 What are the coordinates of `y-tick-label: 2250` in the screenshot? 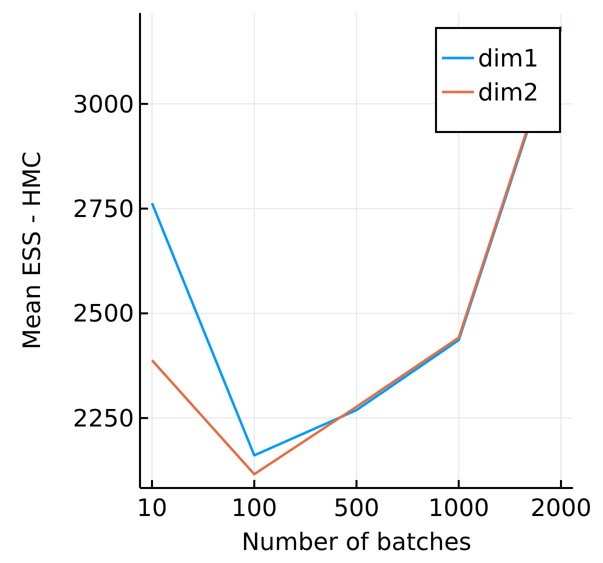 It's located at (103, 418).